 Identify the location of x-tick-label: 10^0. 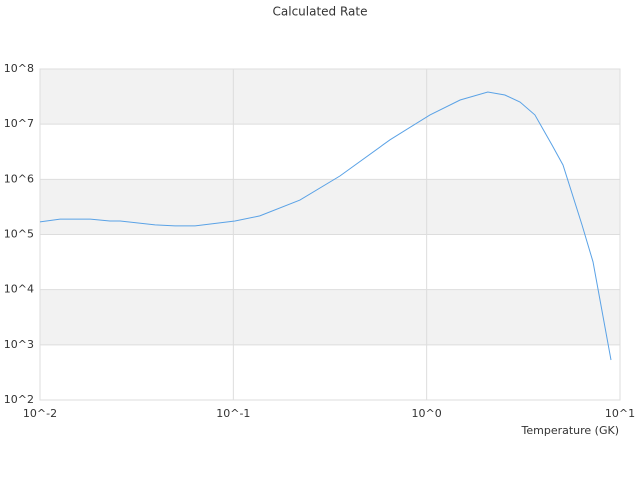
(427, 413).